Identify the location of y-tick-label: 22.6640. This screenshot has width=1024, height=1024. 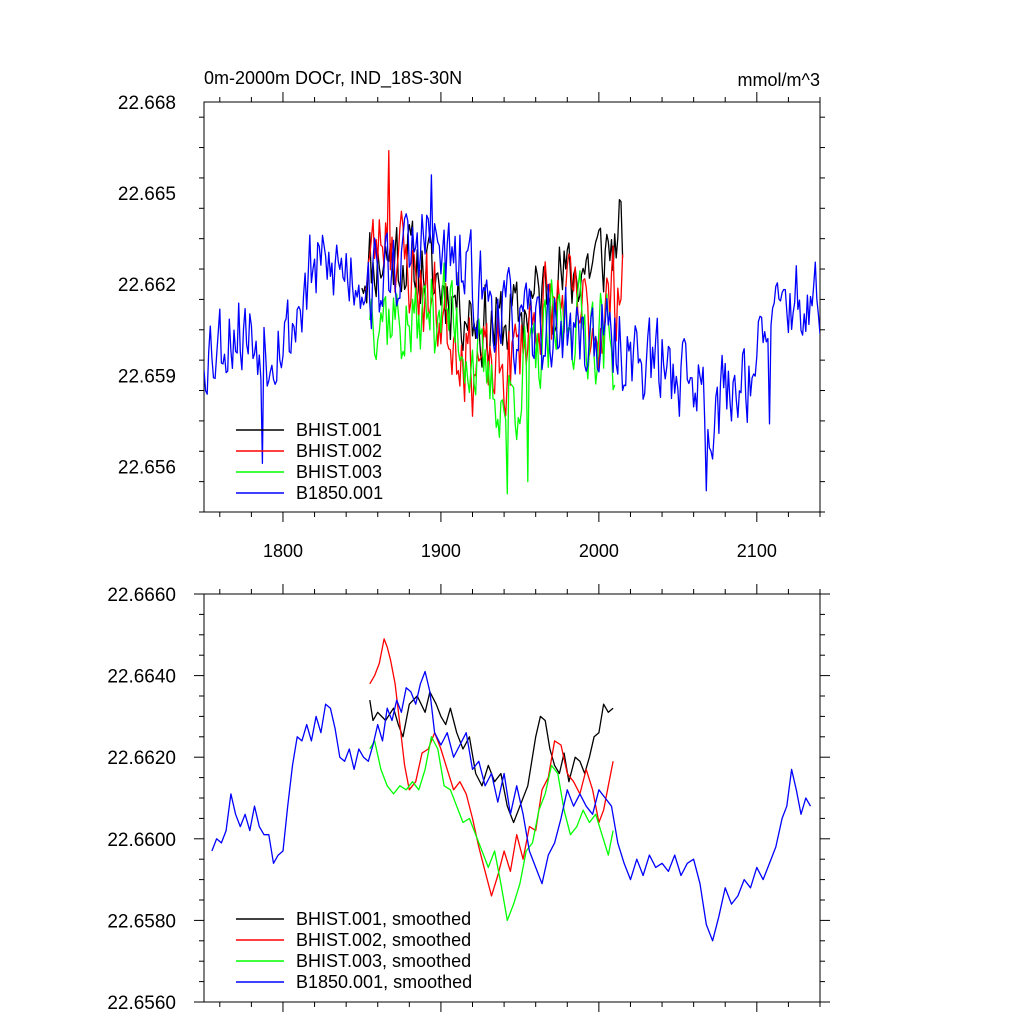
(141, 677).